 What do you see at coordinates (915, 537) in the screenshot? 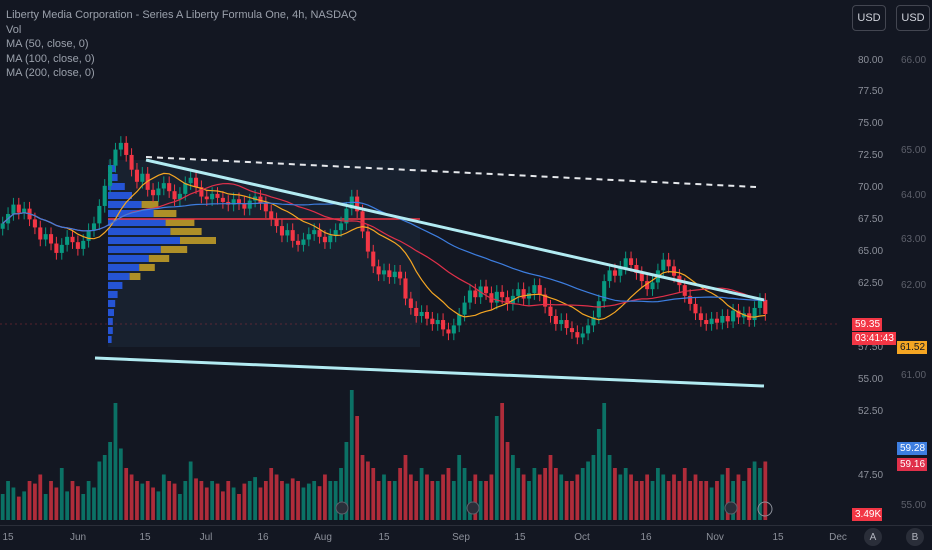
I see `auto-scale-toggle: B` at bounding box center [915, 537].